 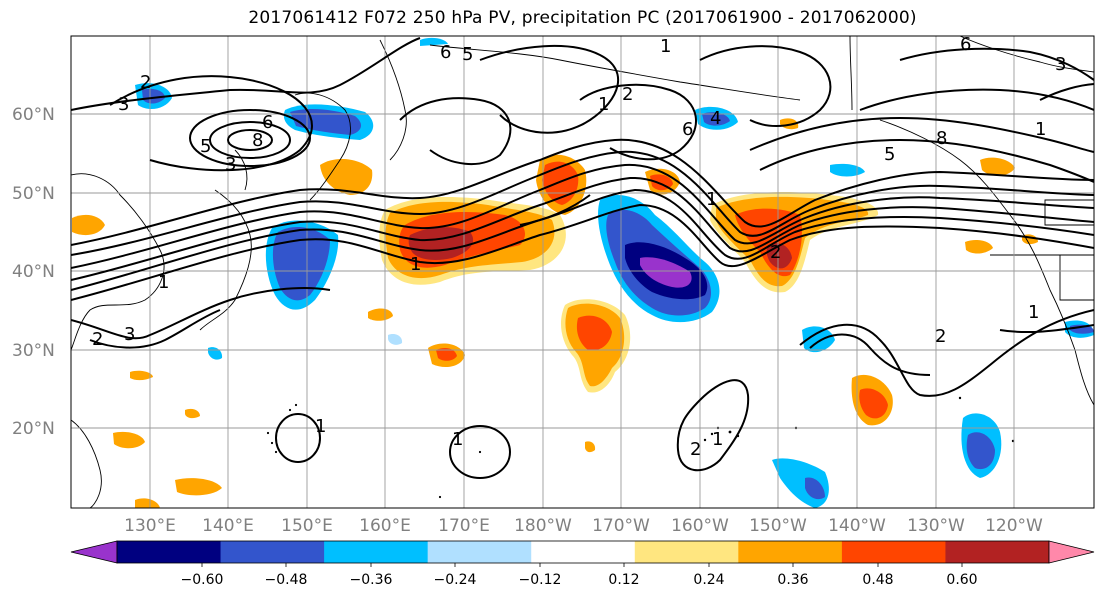 What do you see at coordinates (792, 580) in the screenshot?
I see `colorbar-tick-label: 0.36` at bounding box center [792, 580].